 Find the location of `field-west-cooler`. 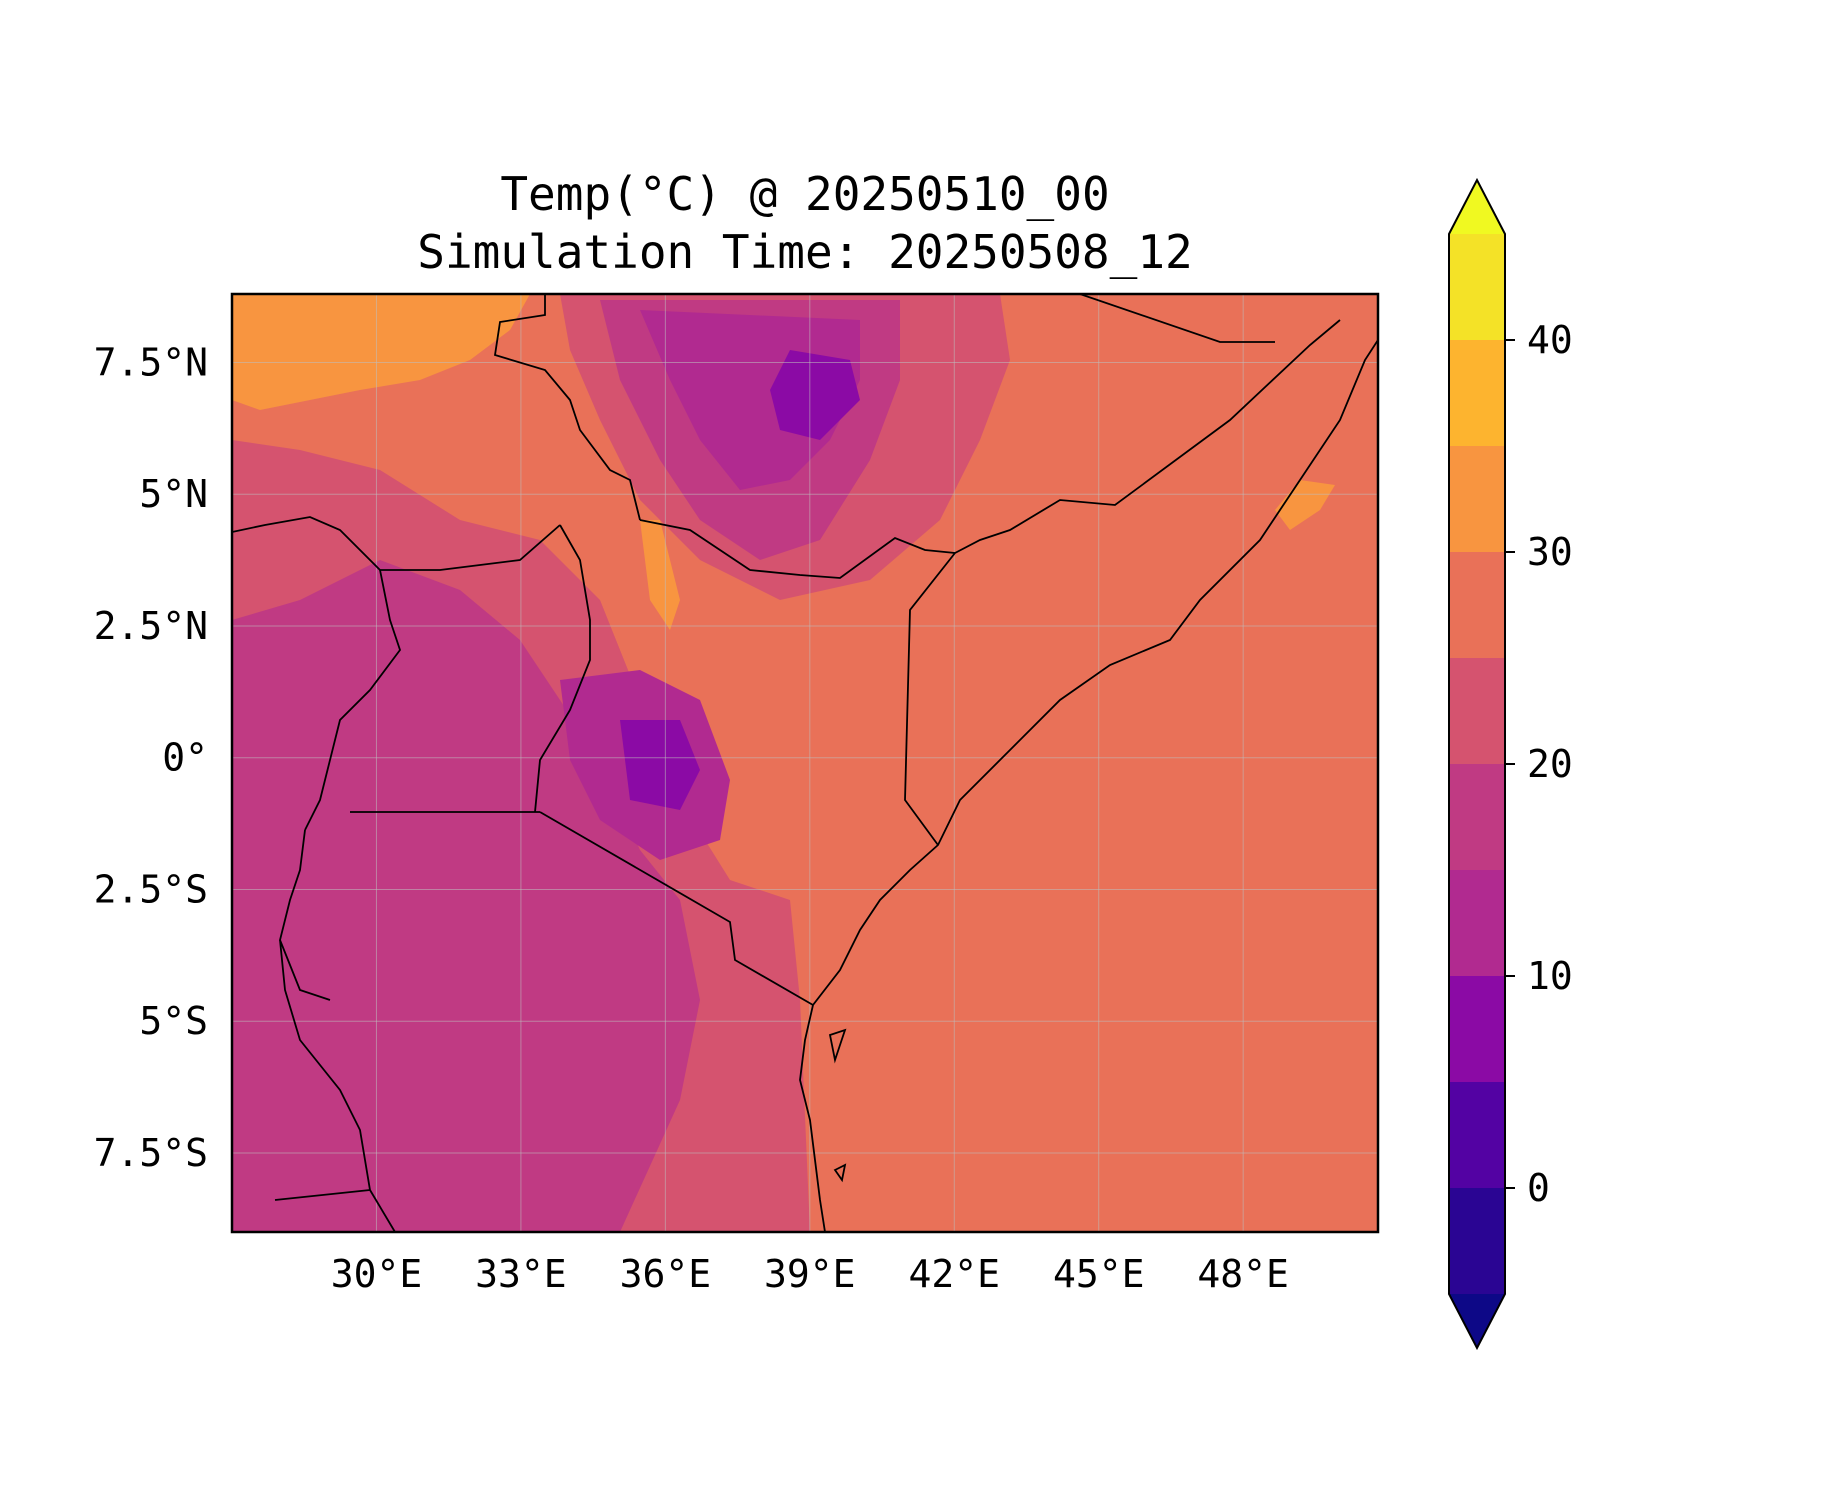

field-west-cooler is located at coordinates (466, 896).